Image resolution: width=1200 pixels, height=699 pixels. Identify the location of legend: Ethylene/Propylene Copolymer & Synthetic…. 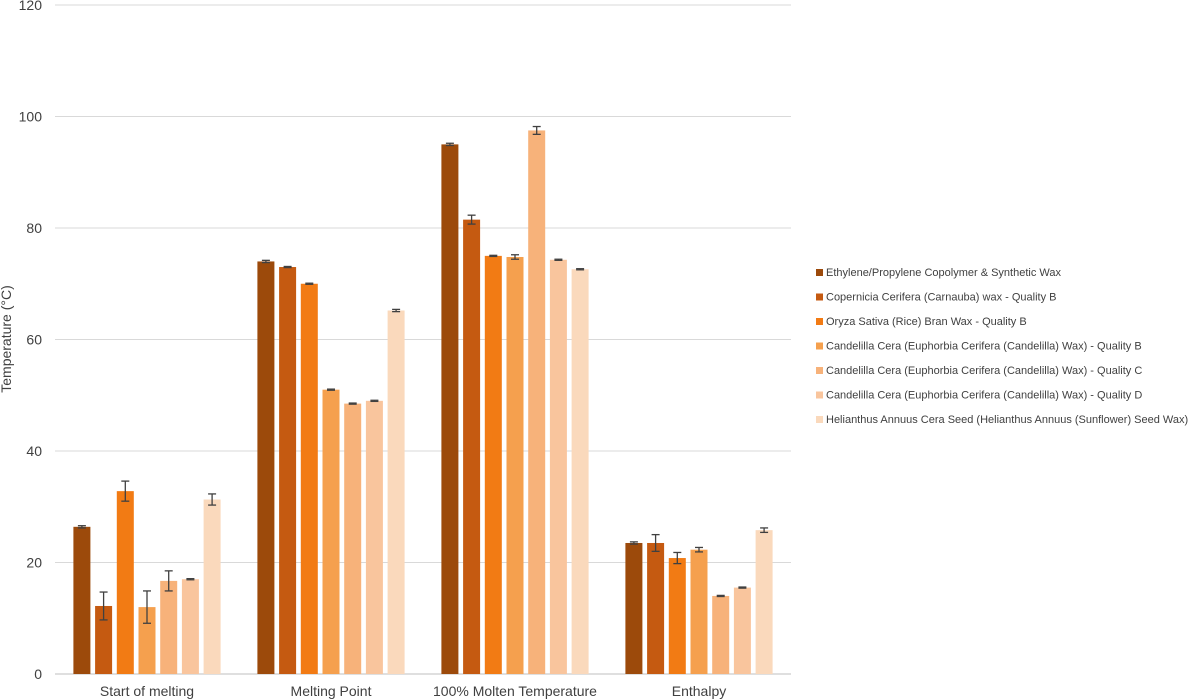
(1002, 346).